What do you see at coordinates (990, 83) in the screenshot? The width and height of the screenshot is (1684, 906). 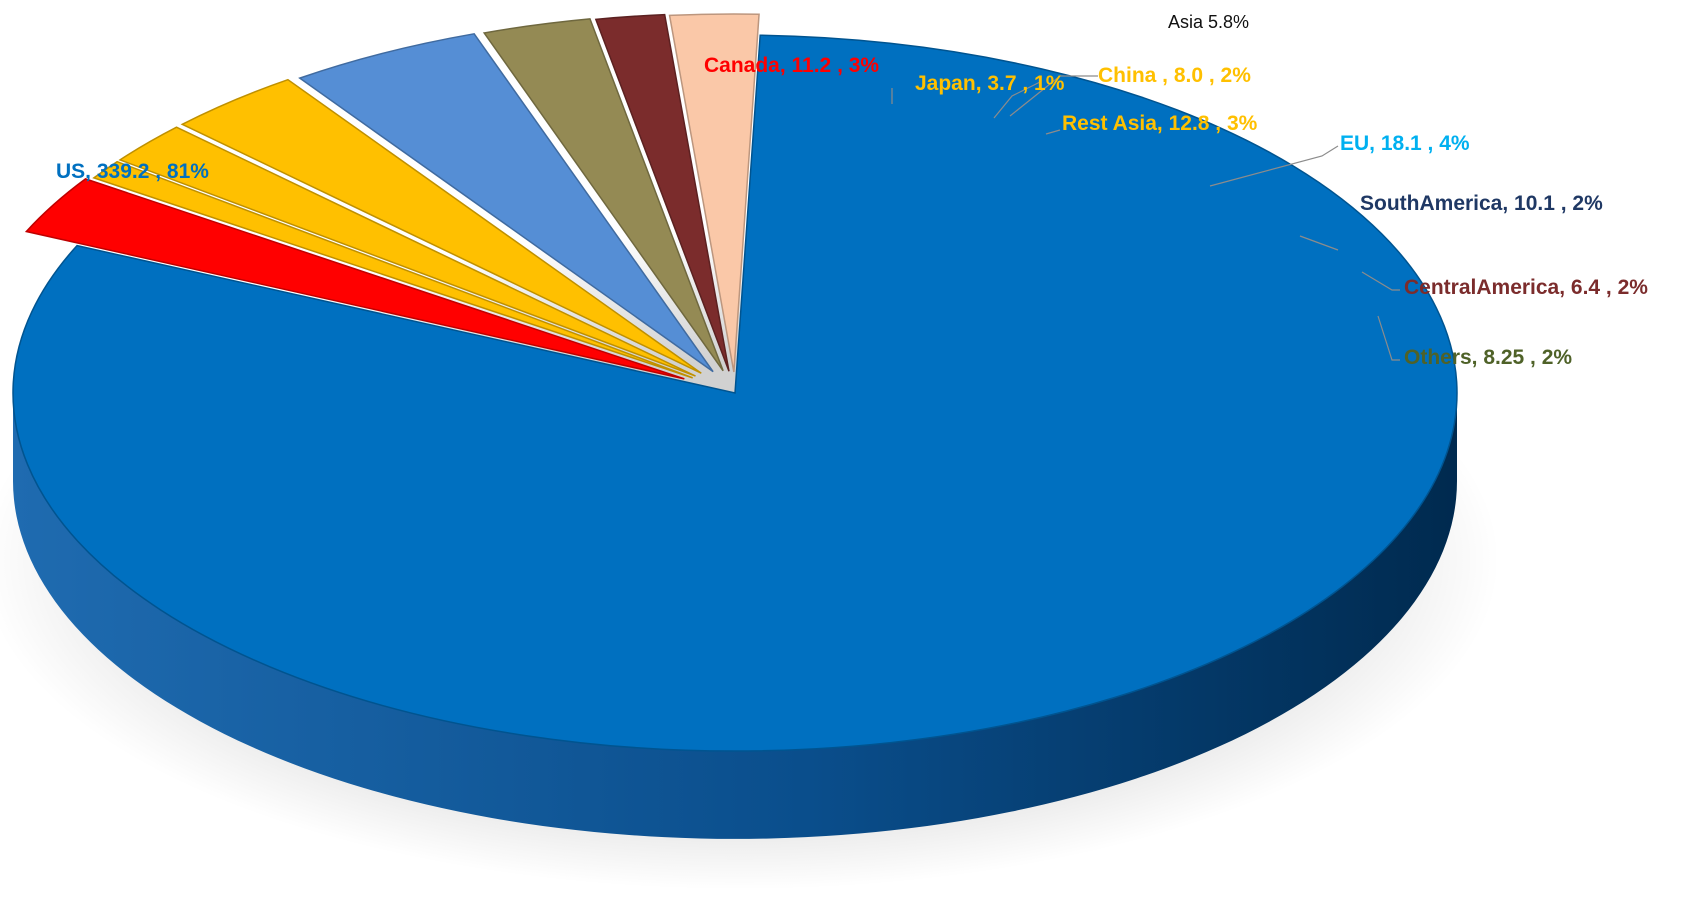 I see `data-label-japan: Japan, 3.7 , 1%` at bounding box center [990, 83].